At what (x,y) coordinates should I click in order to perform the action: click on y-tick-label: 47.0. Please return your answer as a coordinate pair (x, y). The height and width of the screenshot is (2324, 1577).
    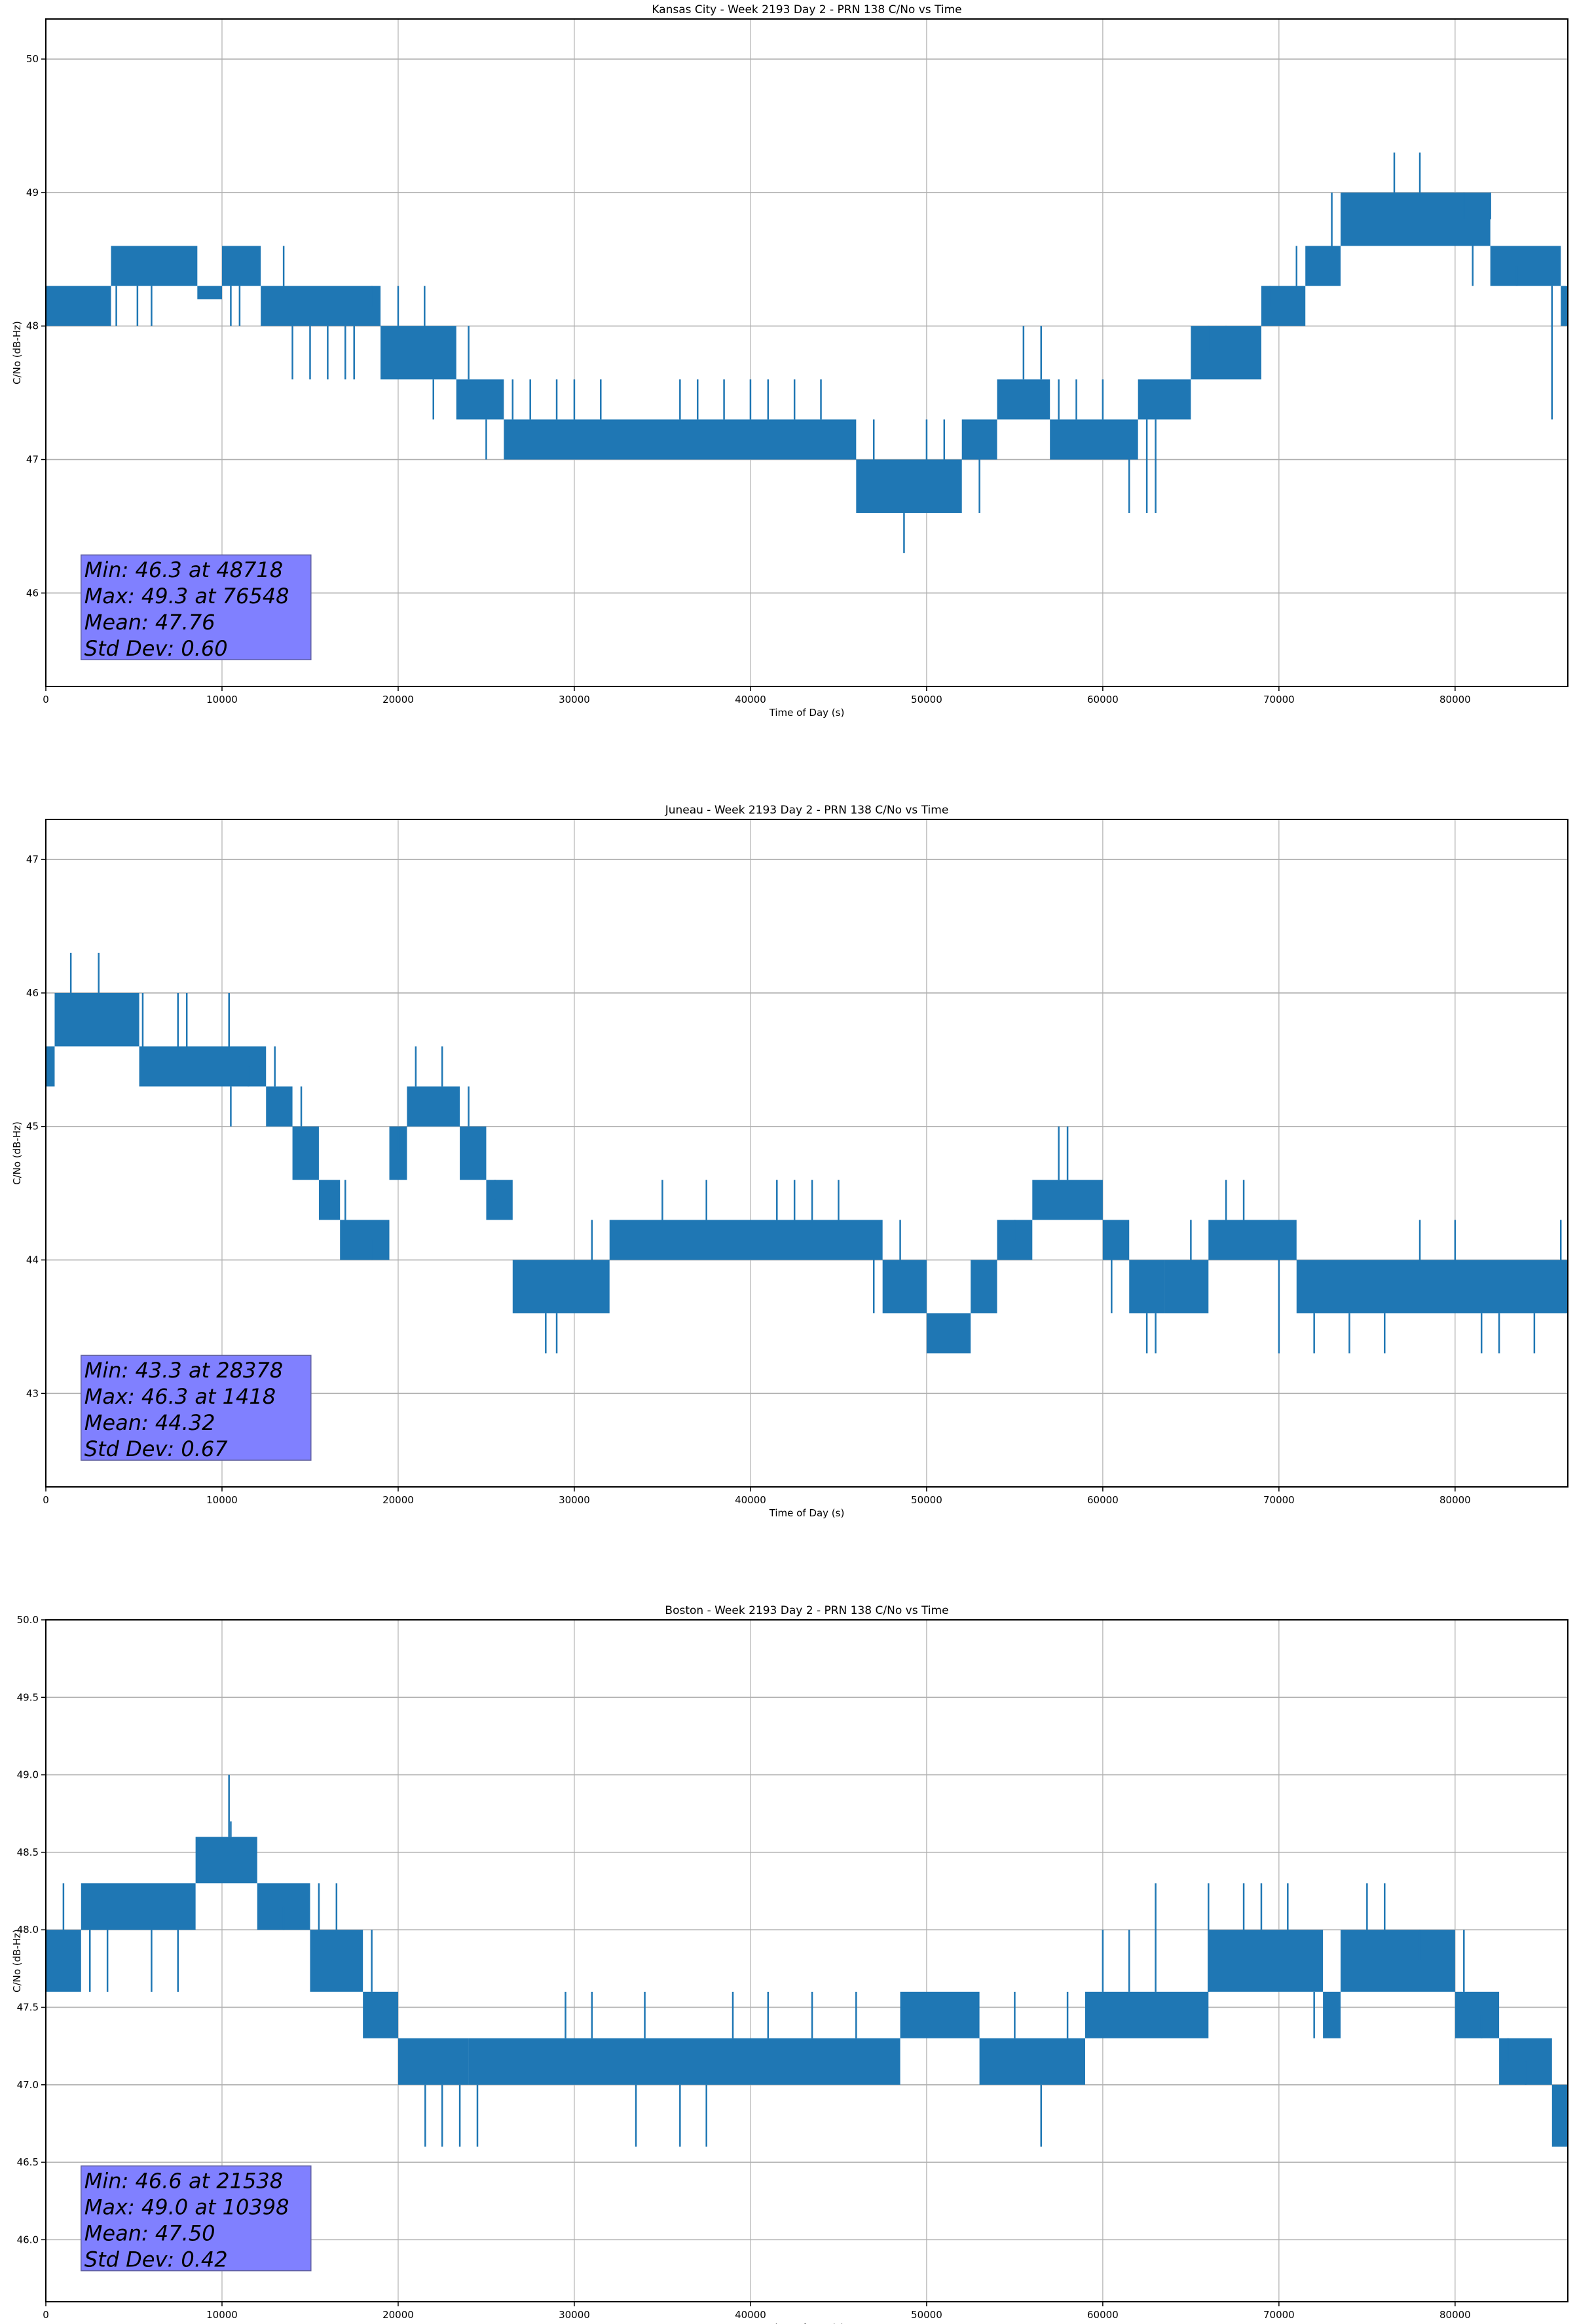
    Looking at the image, I should click on (28, 2085).